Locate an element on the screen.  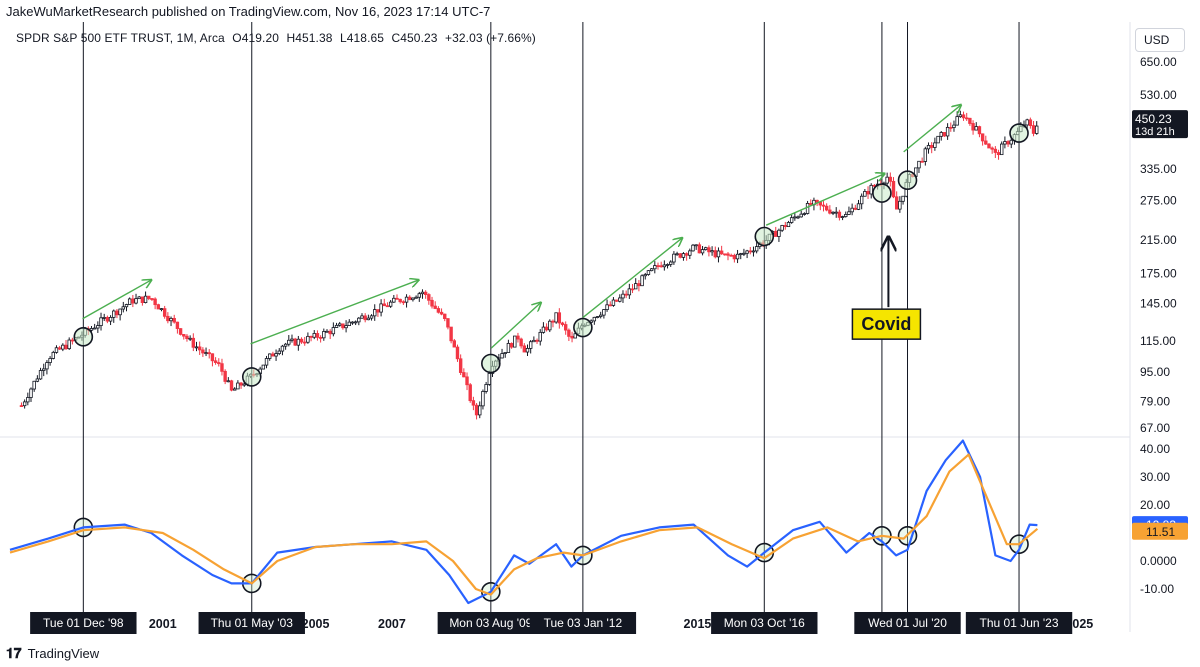
footer: 𝟏𝟕 TradingView is located at coordinates (52, 653).